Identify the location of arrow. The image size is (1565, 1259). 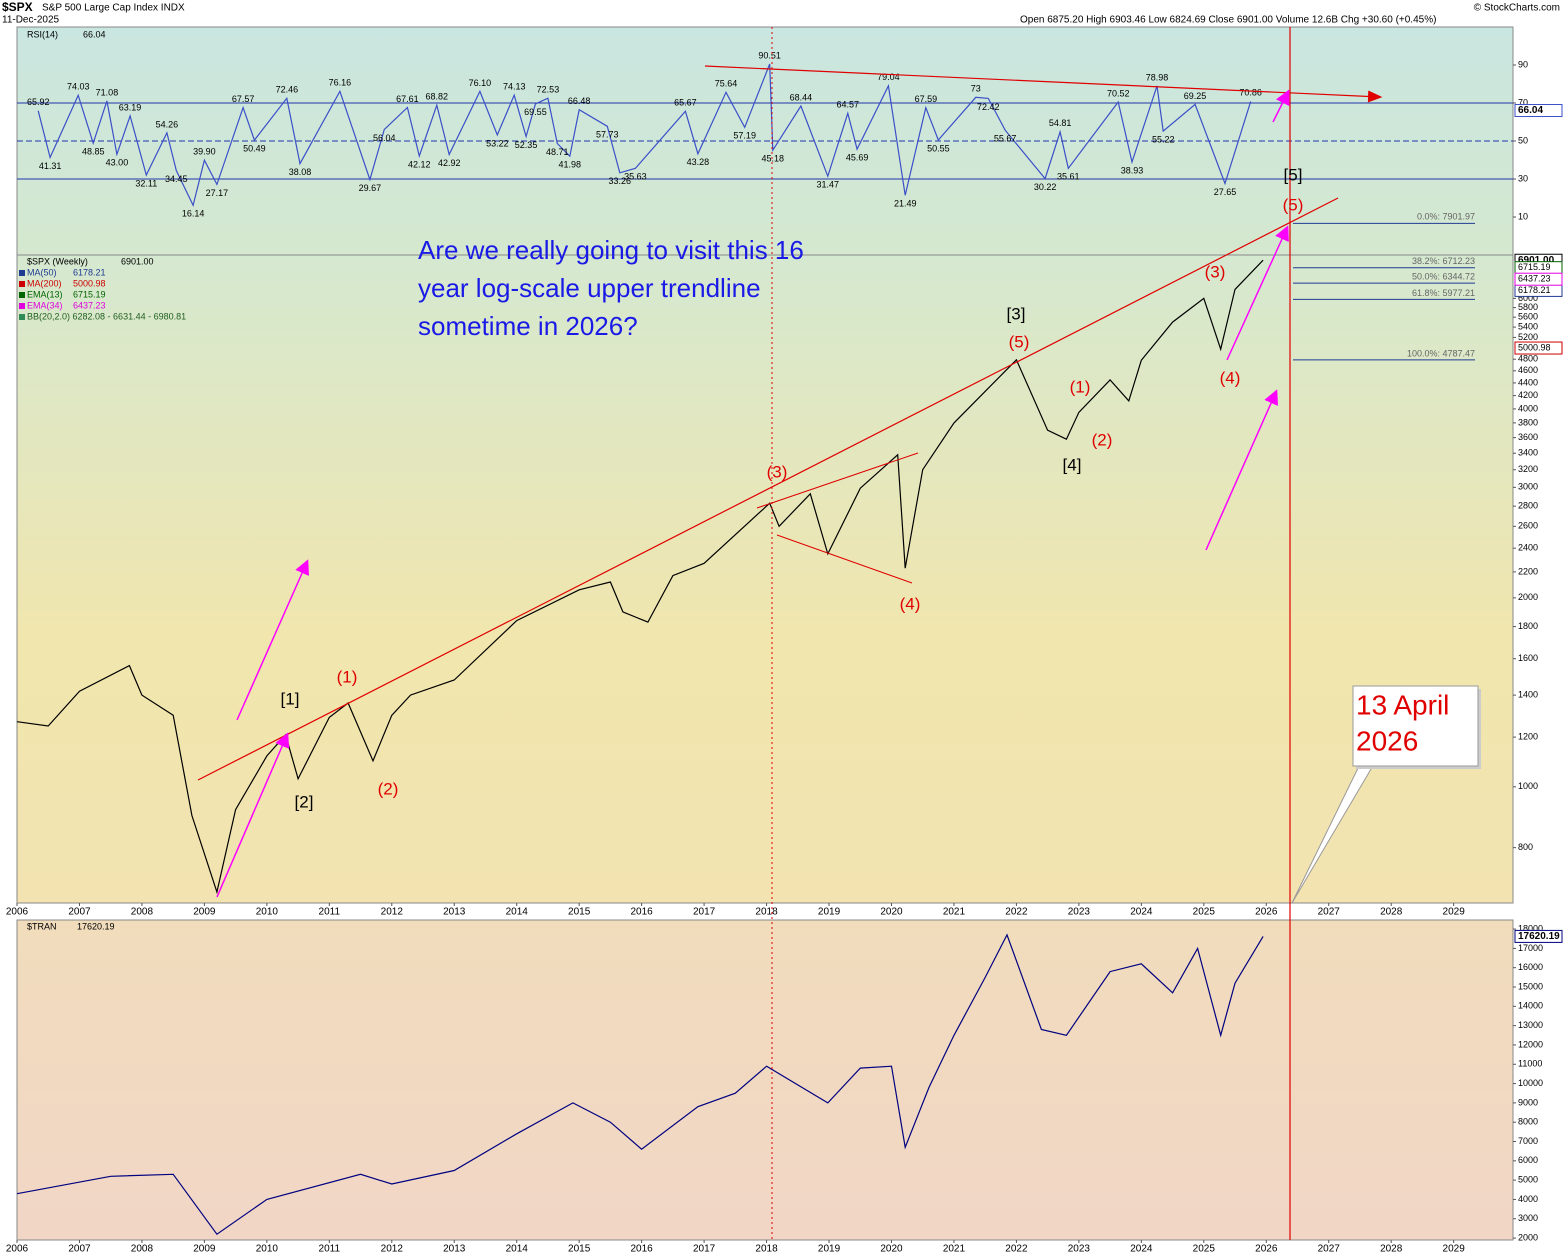
(272, 640).